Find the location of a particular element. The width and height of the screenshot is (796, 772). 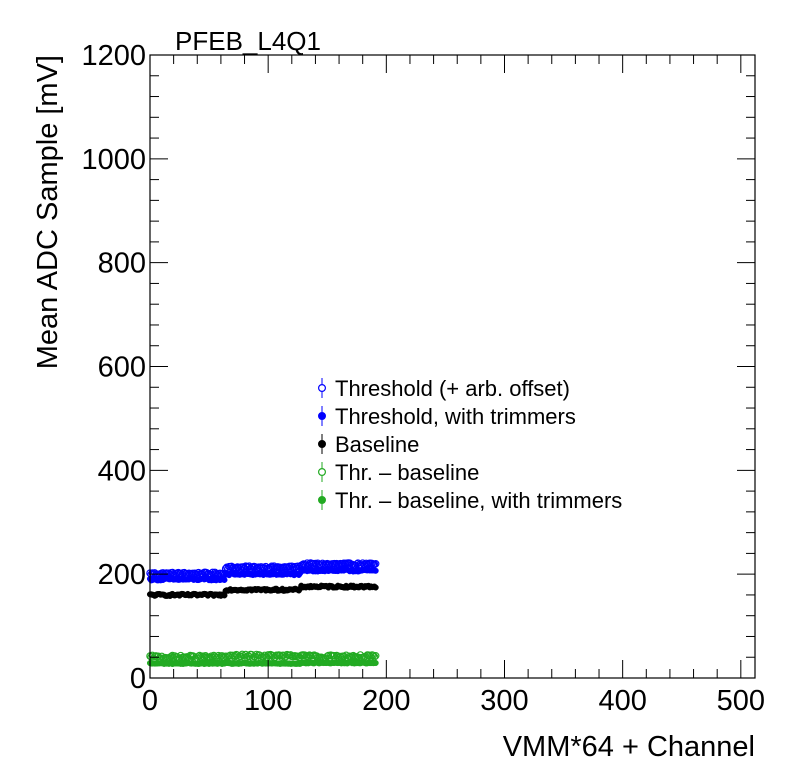

x-tick-label: 200 is located at coordinates (386, 701).